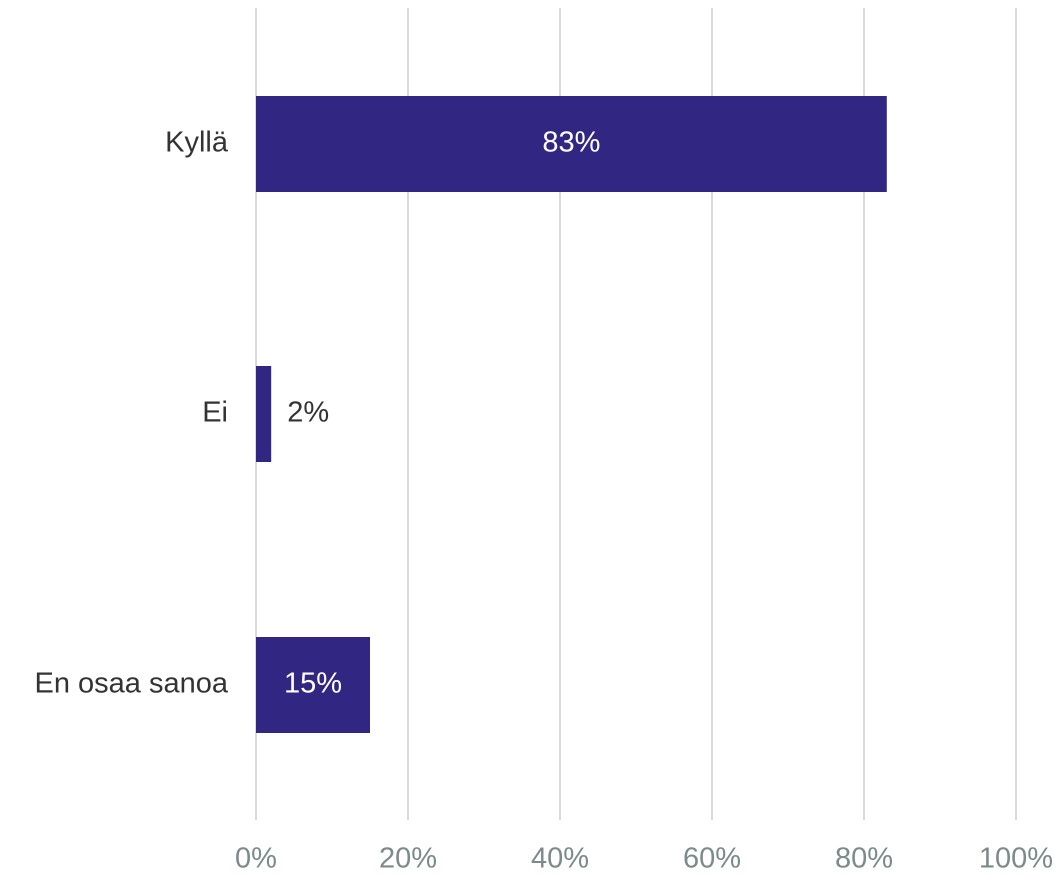  Describe the element at coordinates (408, 858) in the screenshot. I see `x-tick-label: 20%` at that location.